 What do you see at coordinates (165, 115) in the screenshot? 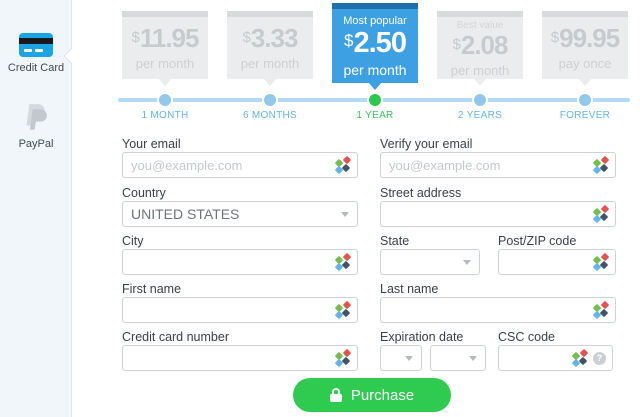
I see `duration-label-1-month: 1 MONTH` at bounding box center [165, 115].